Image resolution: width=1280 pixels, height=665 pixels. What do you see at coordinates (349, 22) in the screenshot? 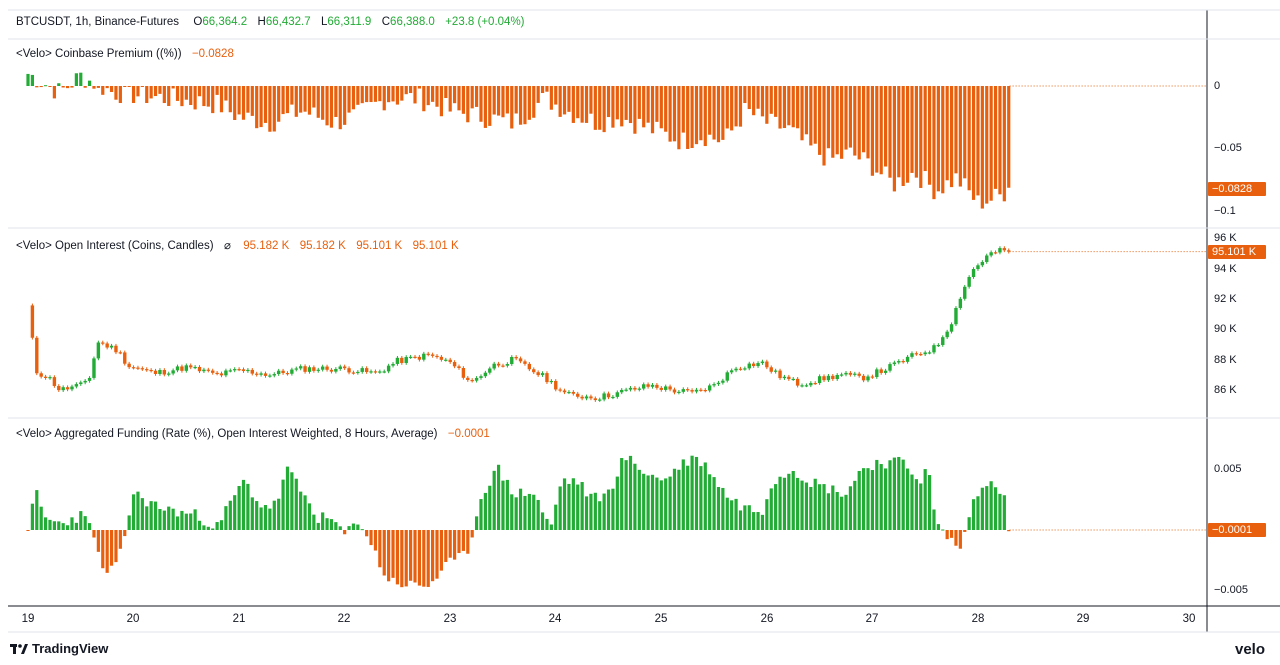
I see `low-value: 66,311.9` at bounding box center [349, 22].